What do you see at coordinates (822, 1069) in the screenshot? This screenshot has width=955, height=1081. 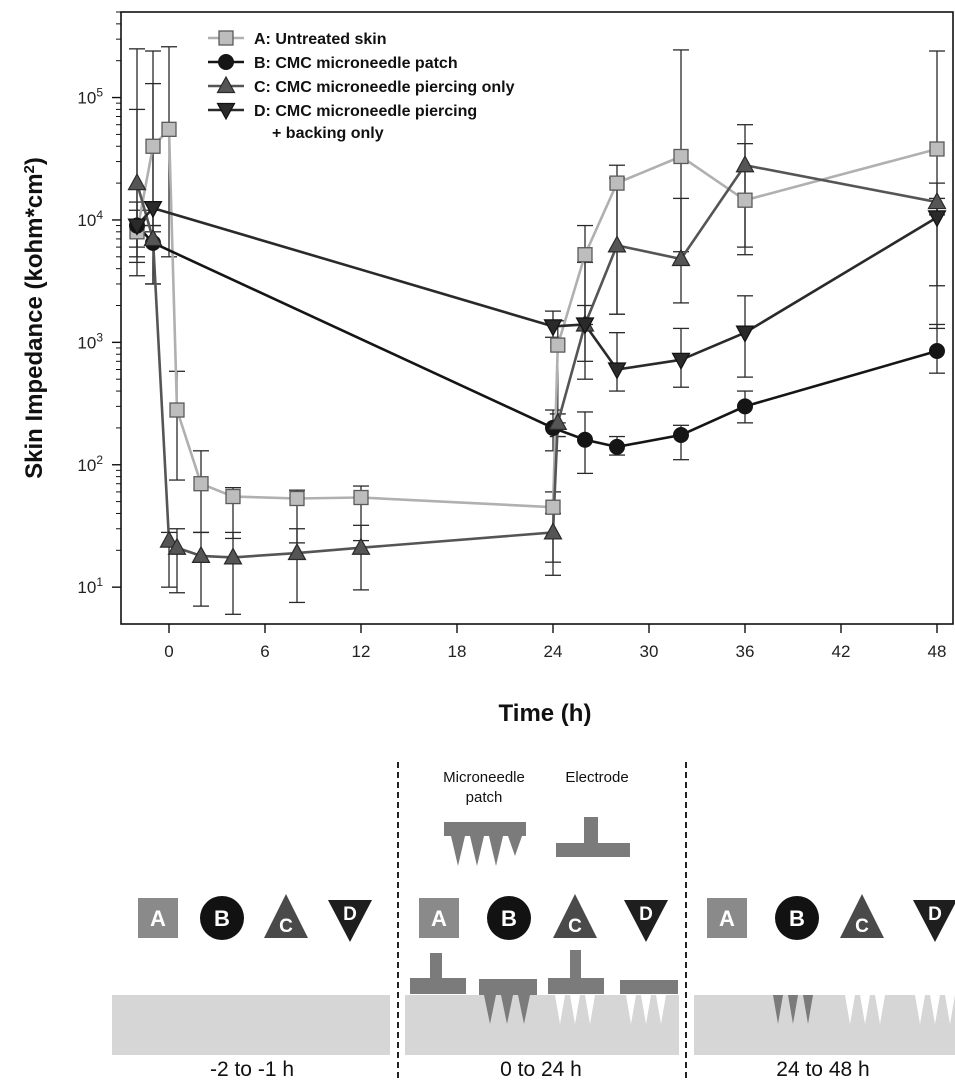 I see `stage-label-3: 24 to 48 h` at bounding box center [822, 1069].